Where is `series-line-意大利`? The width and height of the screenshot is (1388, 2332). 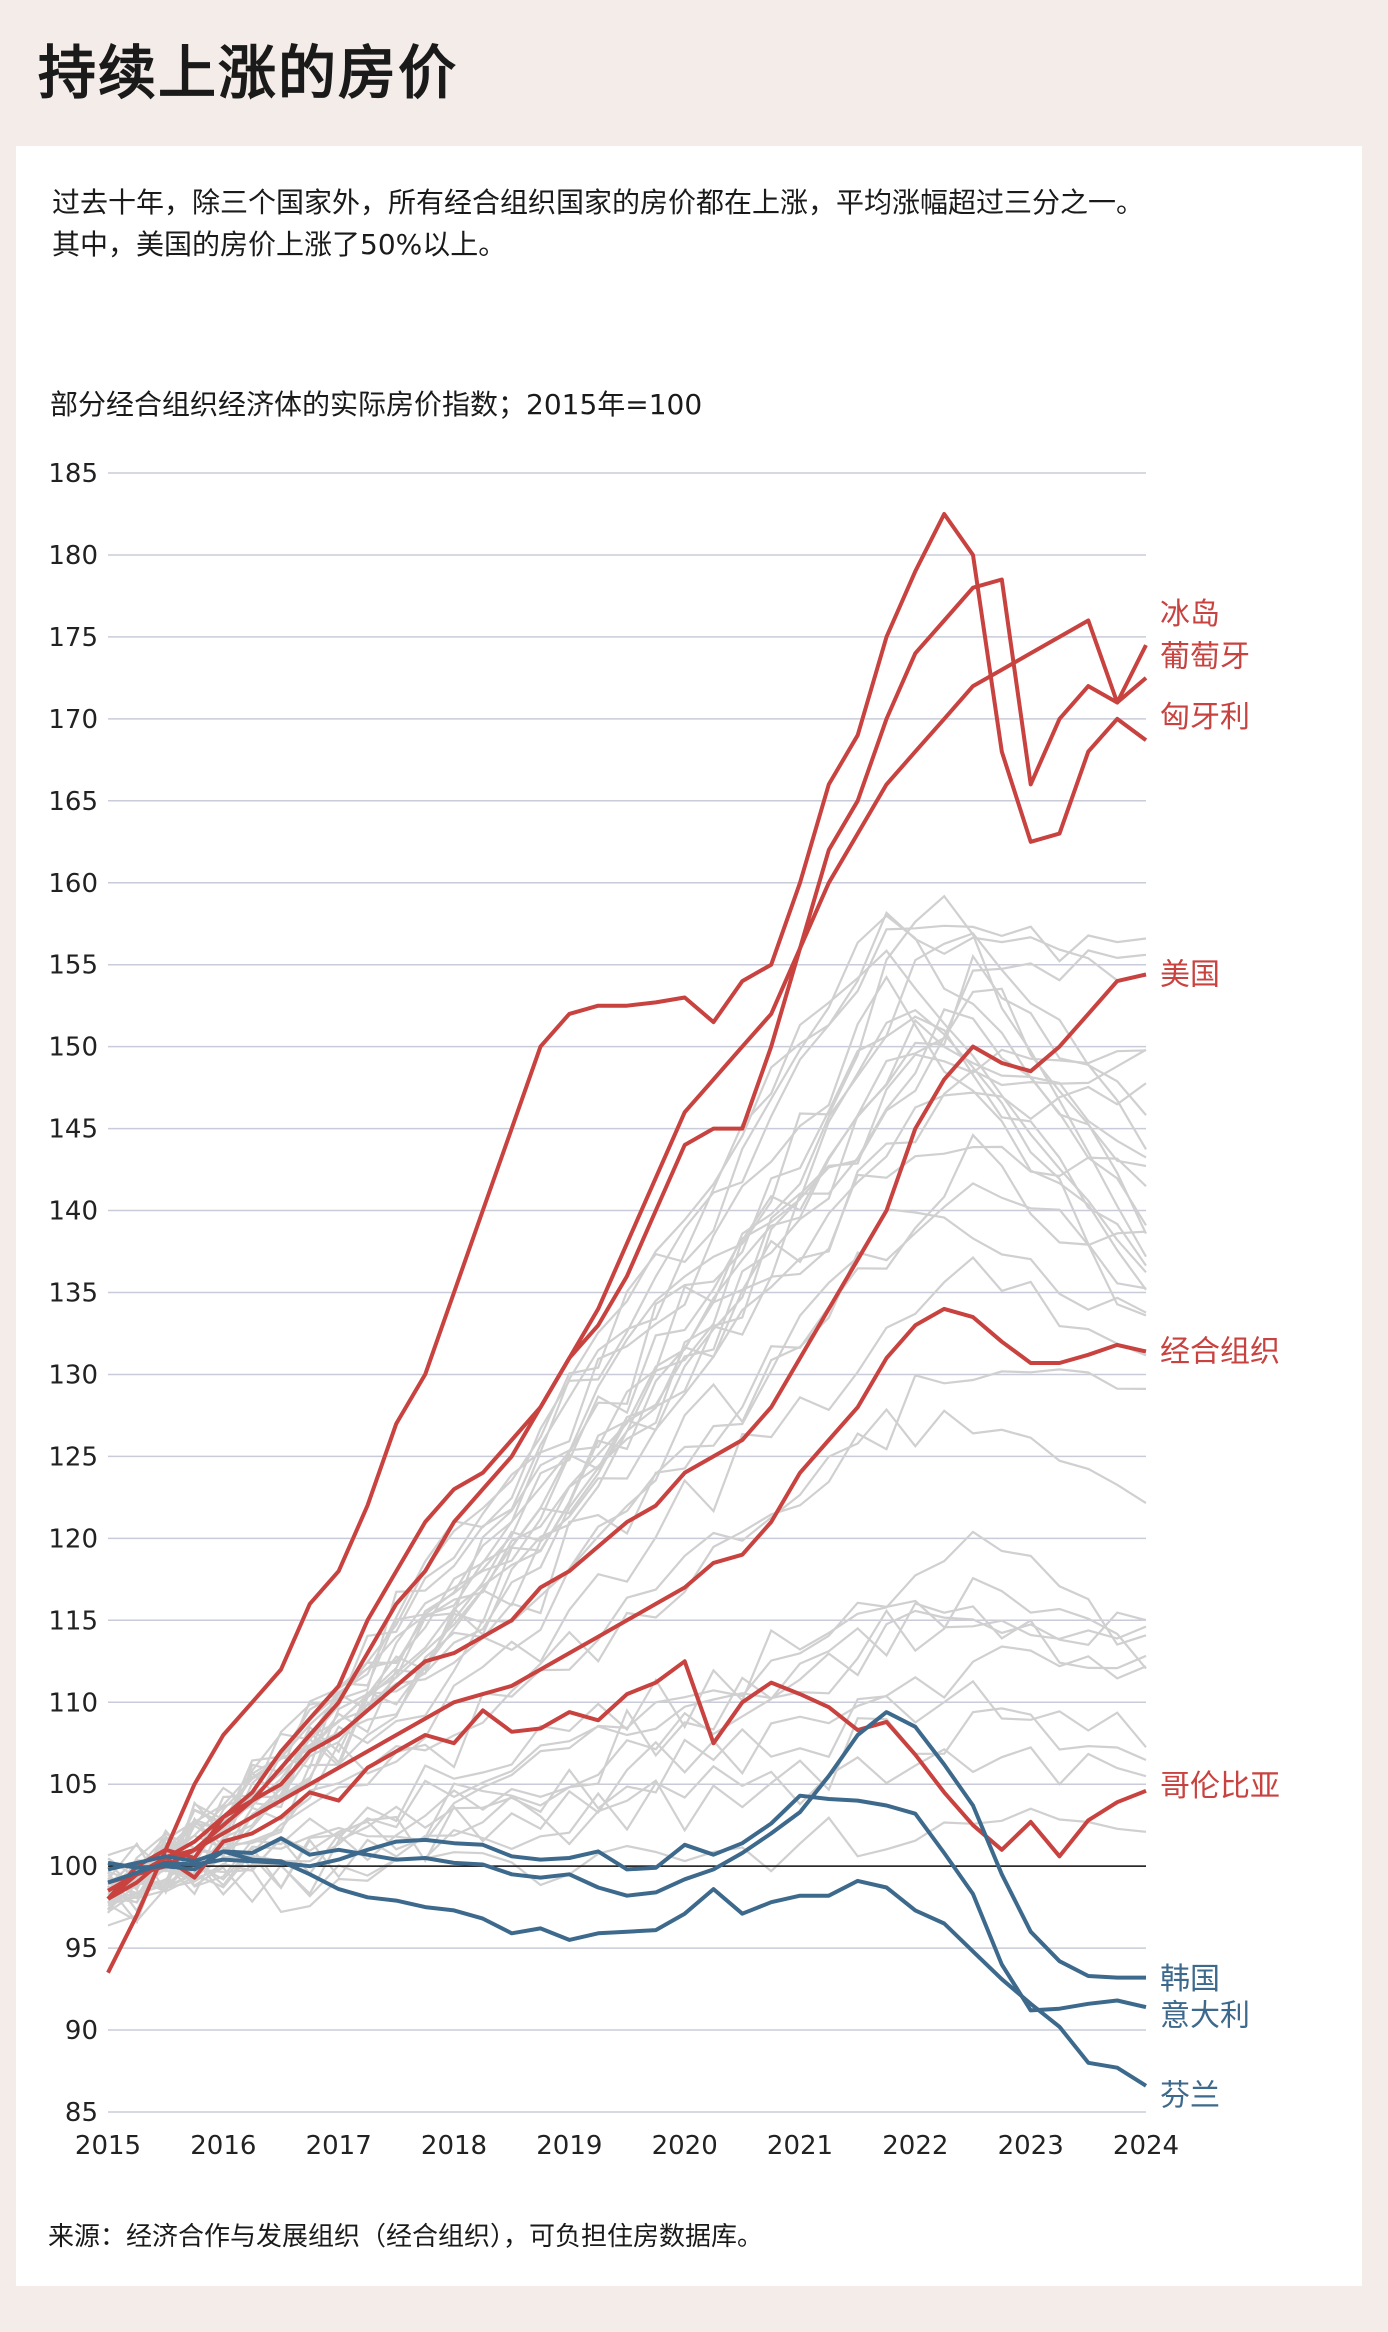 series-line-意大利 is located at coordinates (627, 1968).